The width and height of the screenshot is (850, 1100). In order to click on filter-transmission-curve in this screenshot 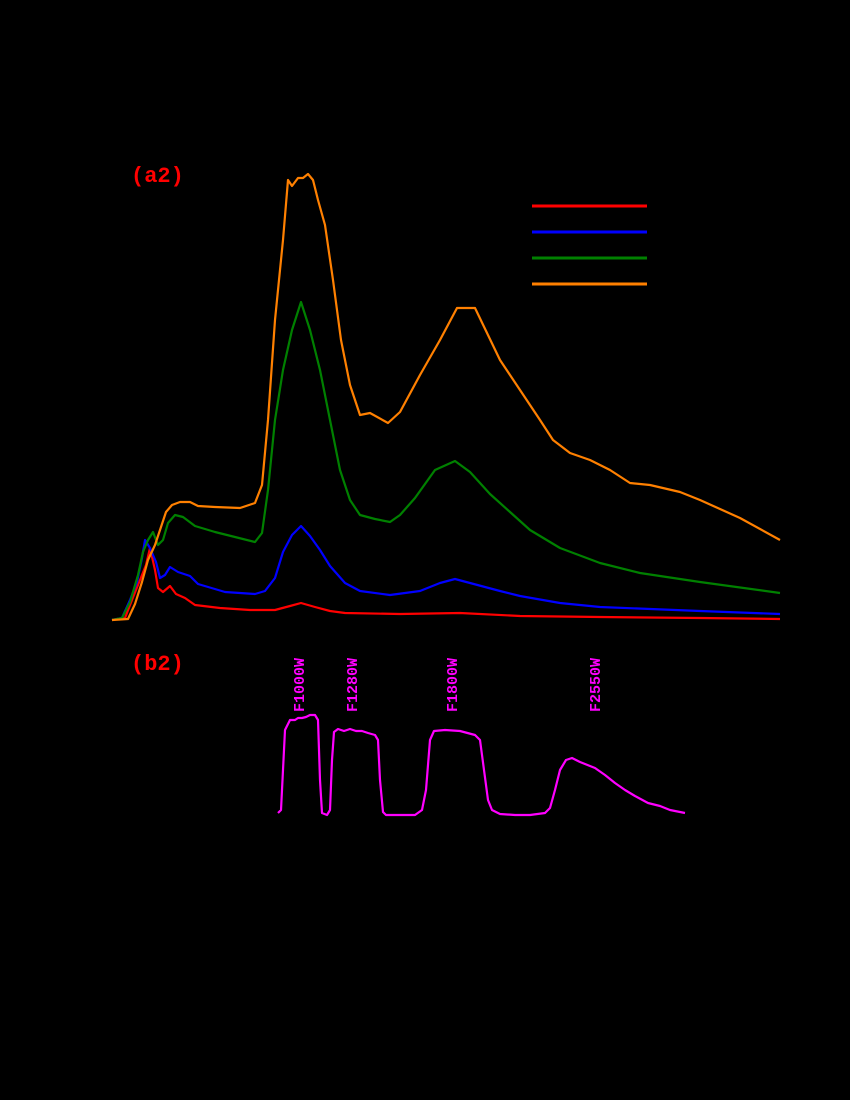, I will do `click(481, 765)`.